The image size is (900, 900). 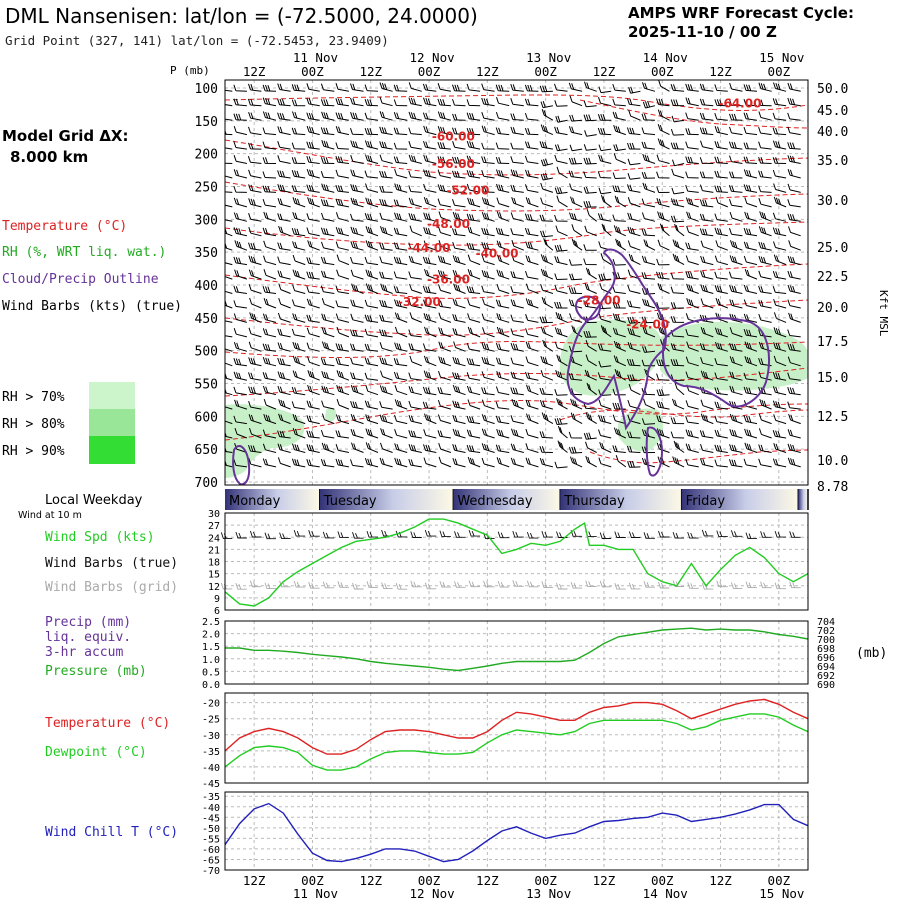 I want to click on temperature-axes: -45 -40 -35 -30 -25 -20, so click(x=505, y=741).